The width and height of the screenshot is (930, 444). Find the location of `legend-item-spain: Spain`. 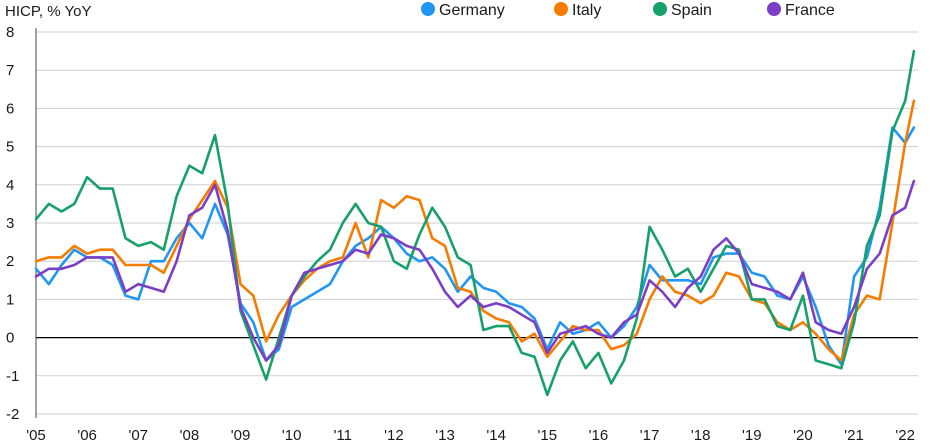

legend-item-spain: Spain is located at coordinates (682, 10).